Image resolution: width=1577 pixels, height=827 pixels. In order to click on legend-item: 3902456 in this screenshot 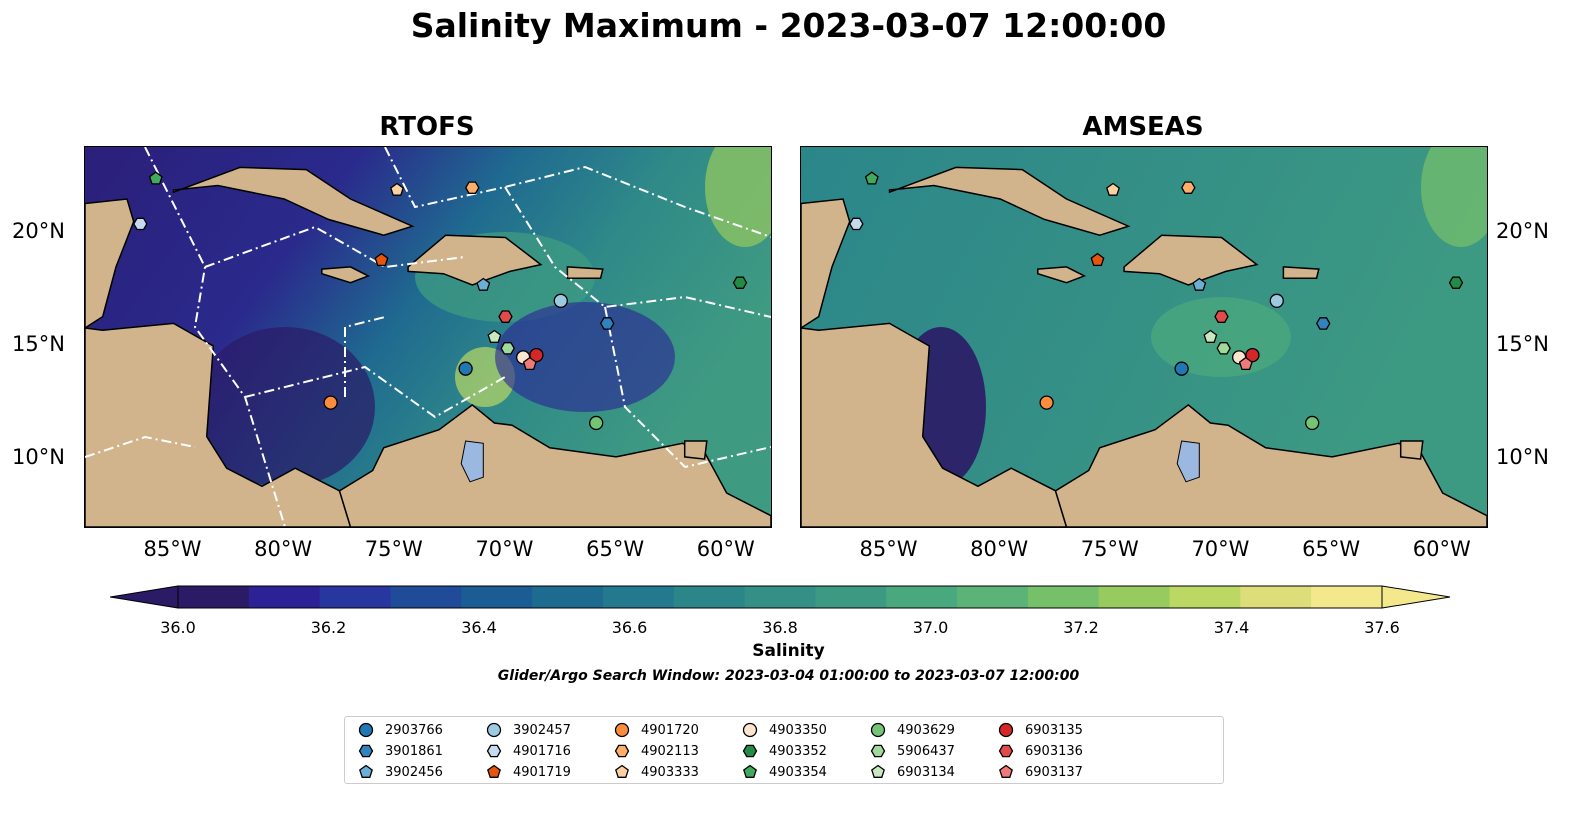, I will do `click(400, 772)`.